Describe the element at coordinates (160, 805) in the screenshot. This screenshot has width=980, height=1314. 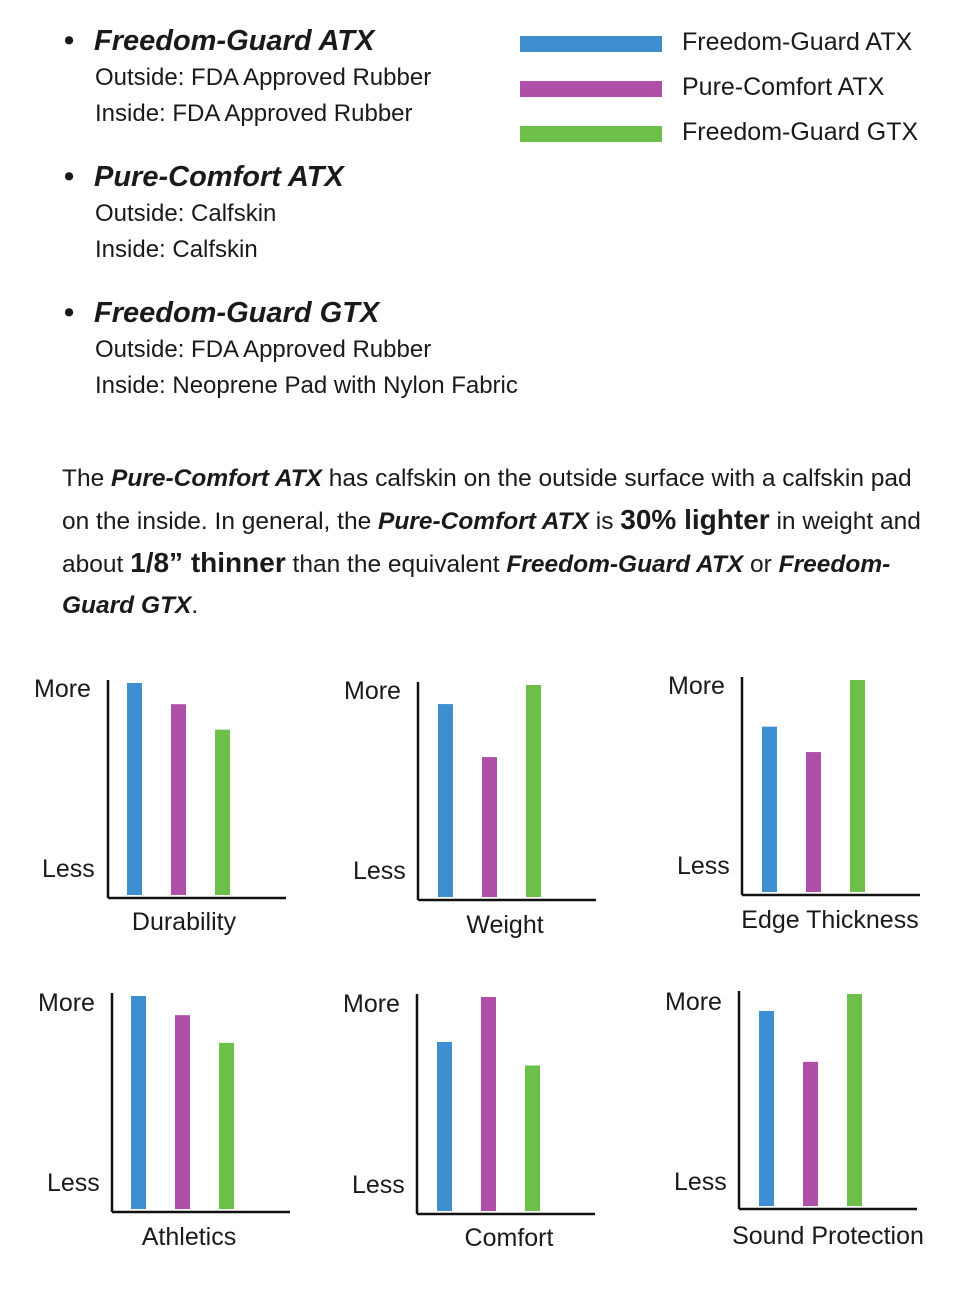
I see `chart-durability: More Less Durability` at that location.